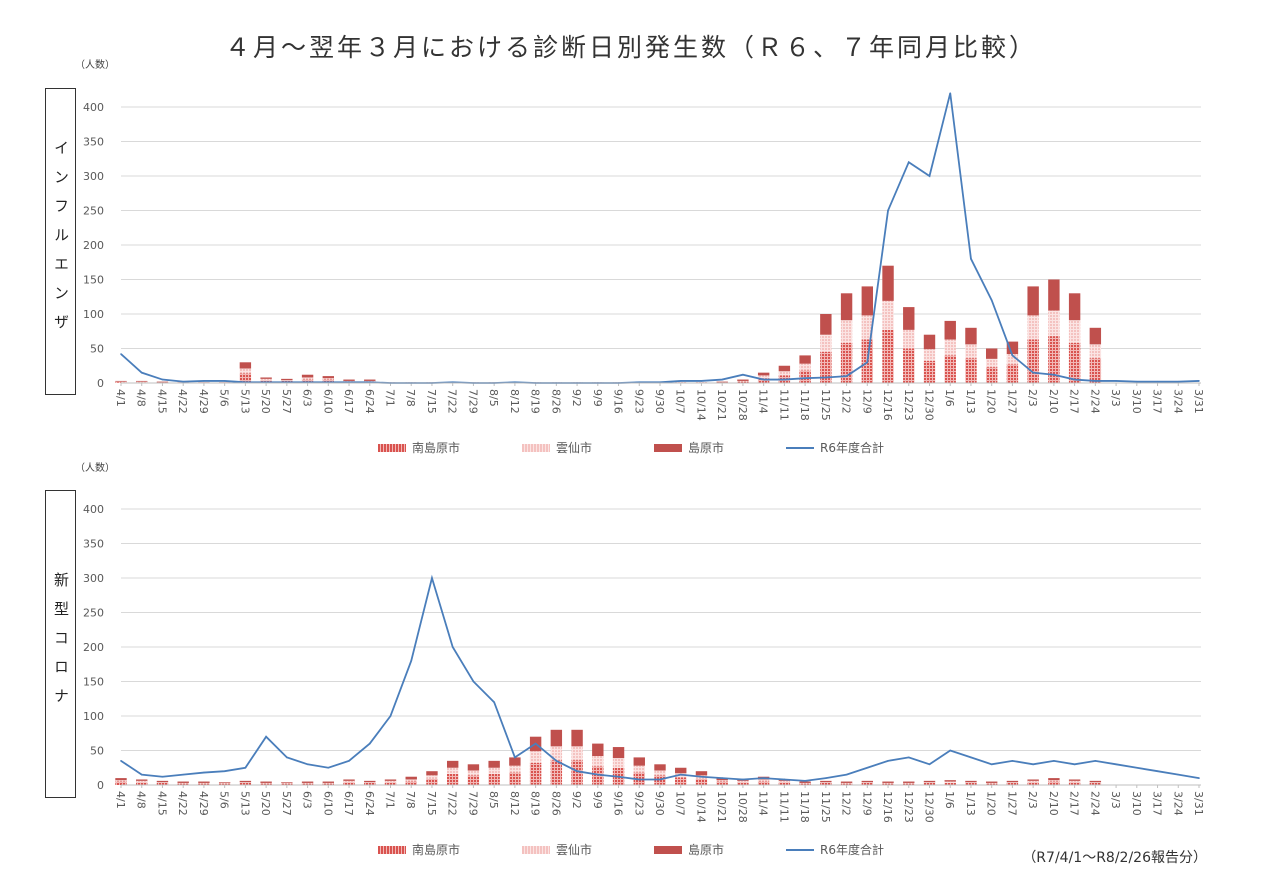 This screenshot has width=1262, height=892. I want to click on x-tick-label: 7/15, so click(431, 401).